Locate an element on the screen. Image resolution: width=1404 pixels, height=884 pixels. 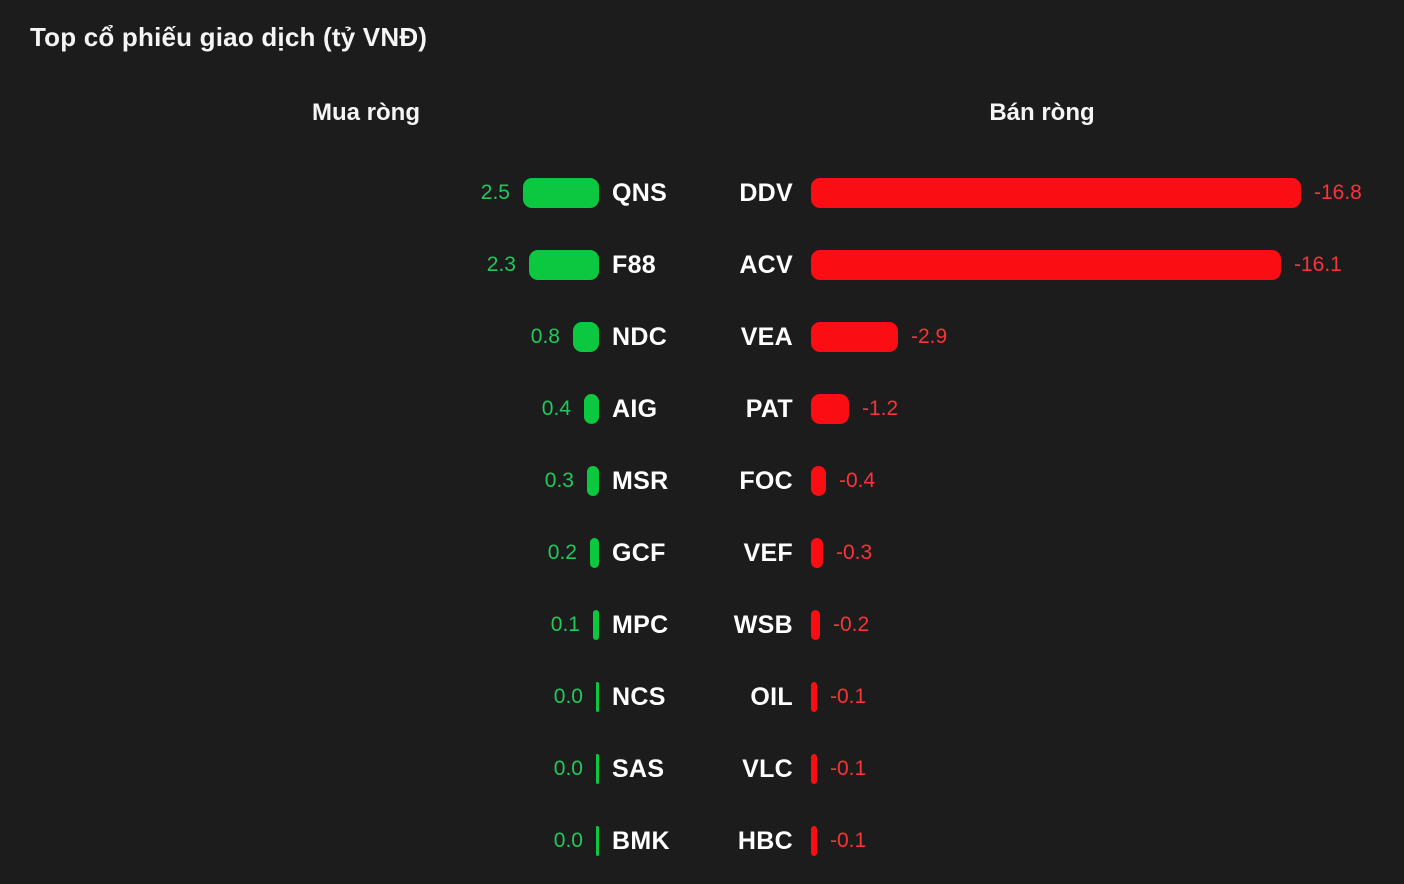
buy-value-label: 0.3 is located at coordinates (559, 480).